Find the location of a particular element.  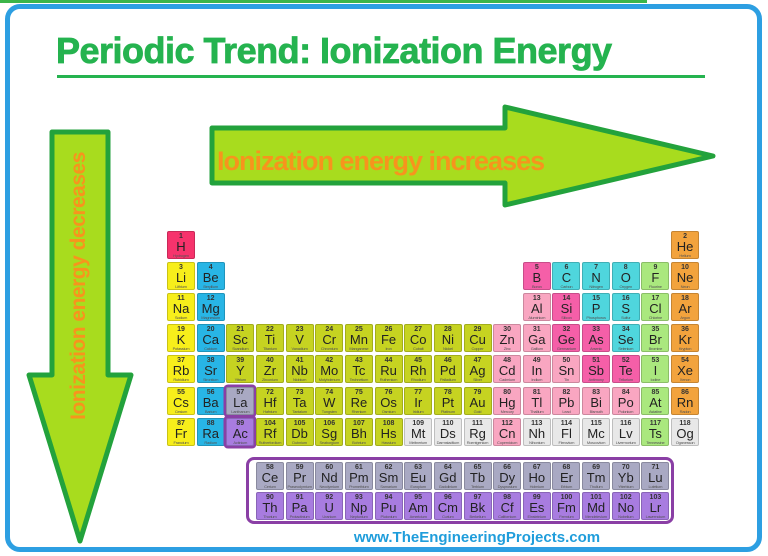

element-cell-hs: 108 Hs Hassium is located at coordinates (388, 431).